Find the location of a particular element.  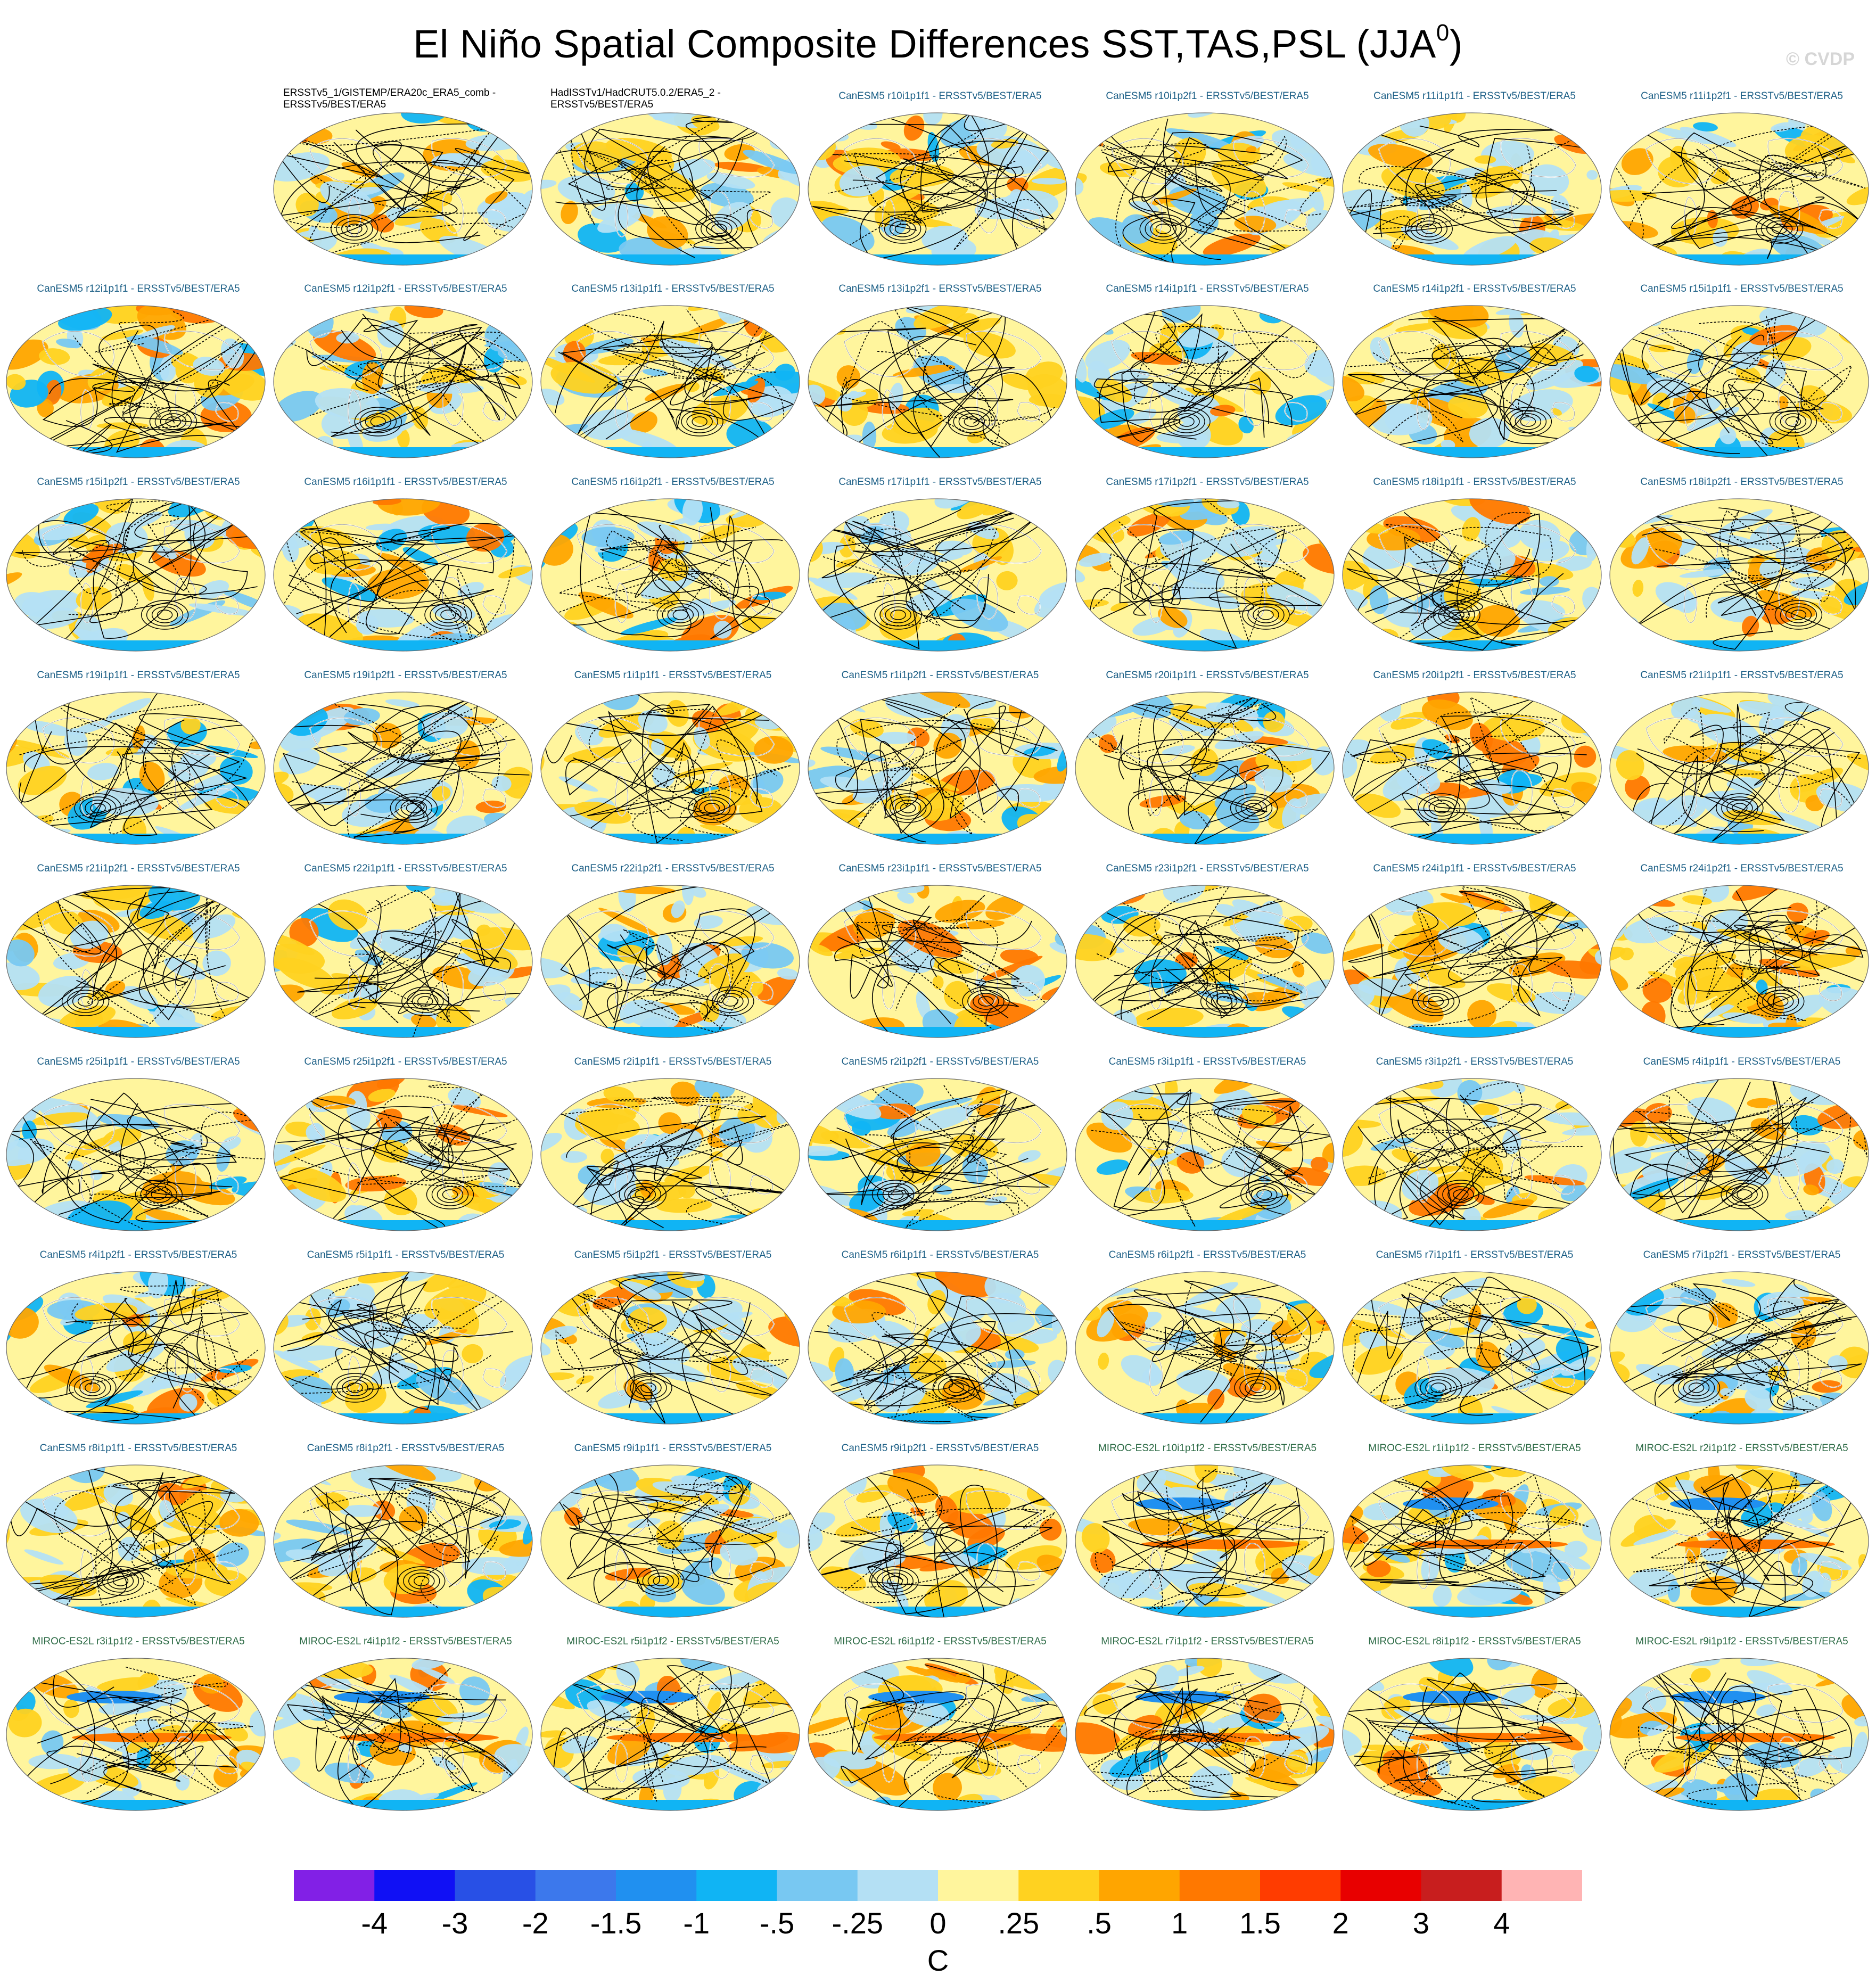

panel-title: CanESM5 r2i1p1f1 - ERSSTv5/BEST/ERA5 is located at coordinates (673, 1061).